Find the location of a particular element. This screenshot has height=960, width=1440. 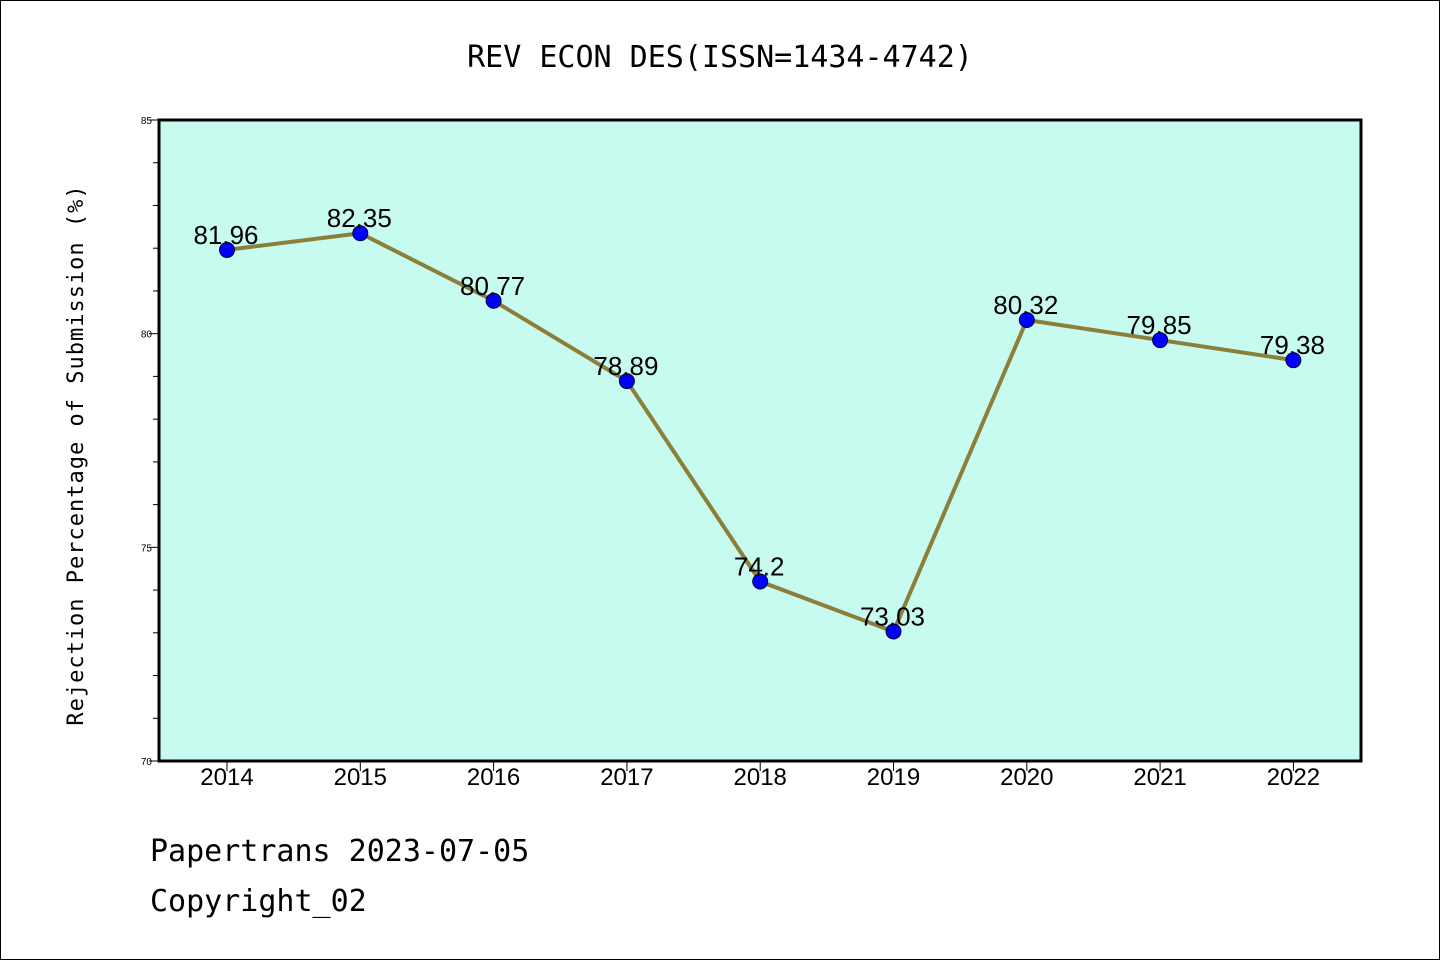

x-tick-label: 2018 is located at coordinates (760, 777).